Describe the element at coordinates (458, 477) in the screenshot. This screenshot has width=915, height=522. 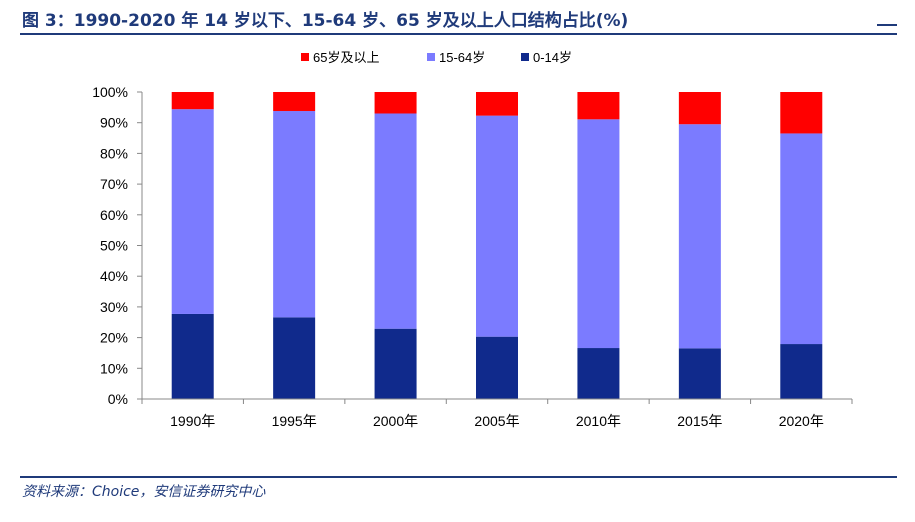
I see `footer-divider` at that location.